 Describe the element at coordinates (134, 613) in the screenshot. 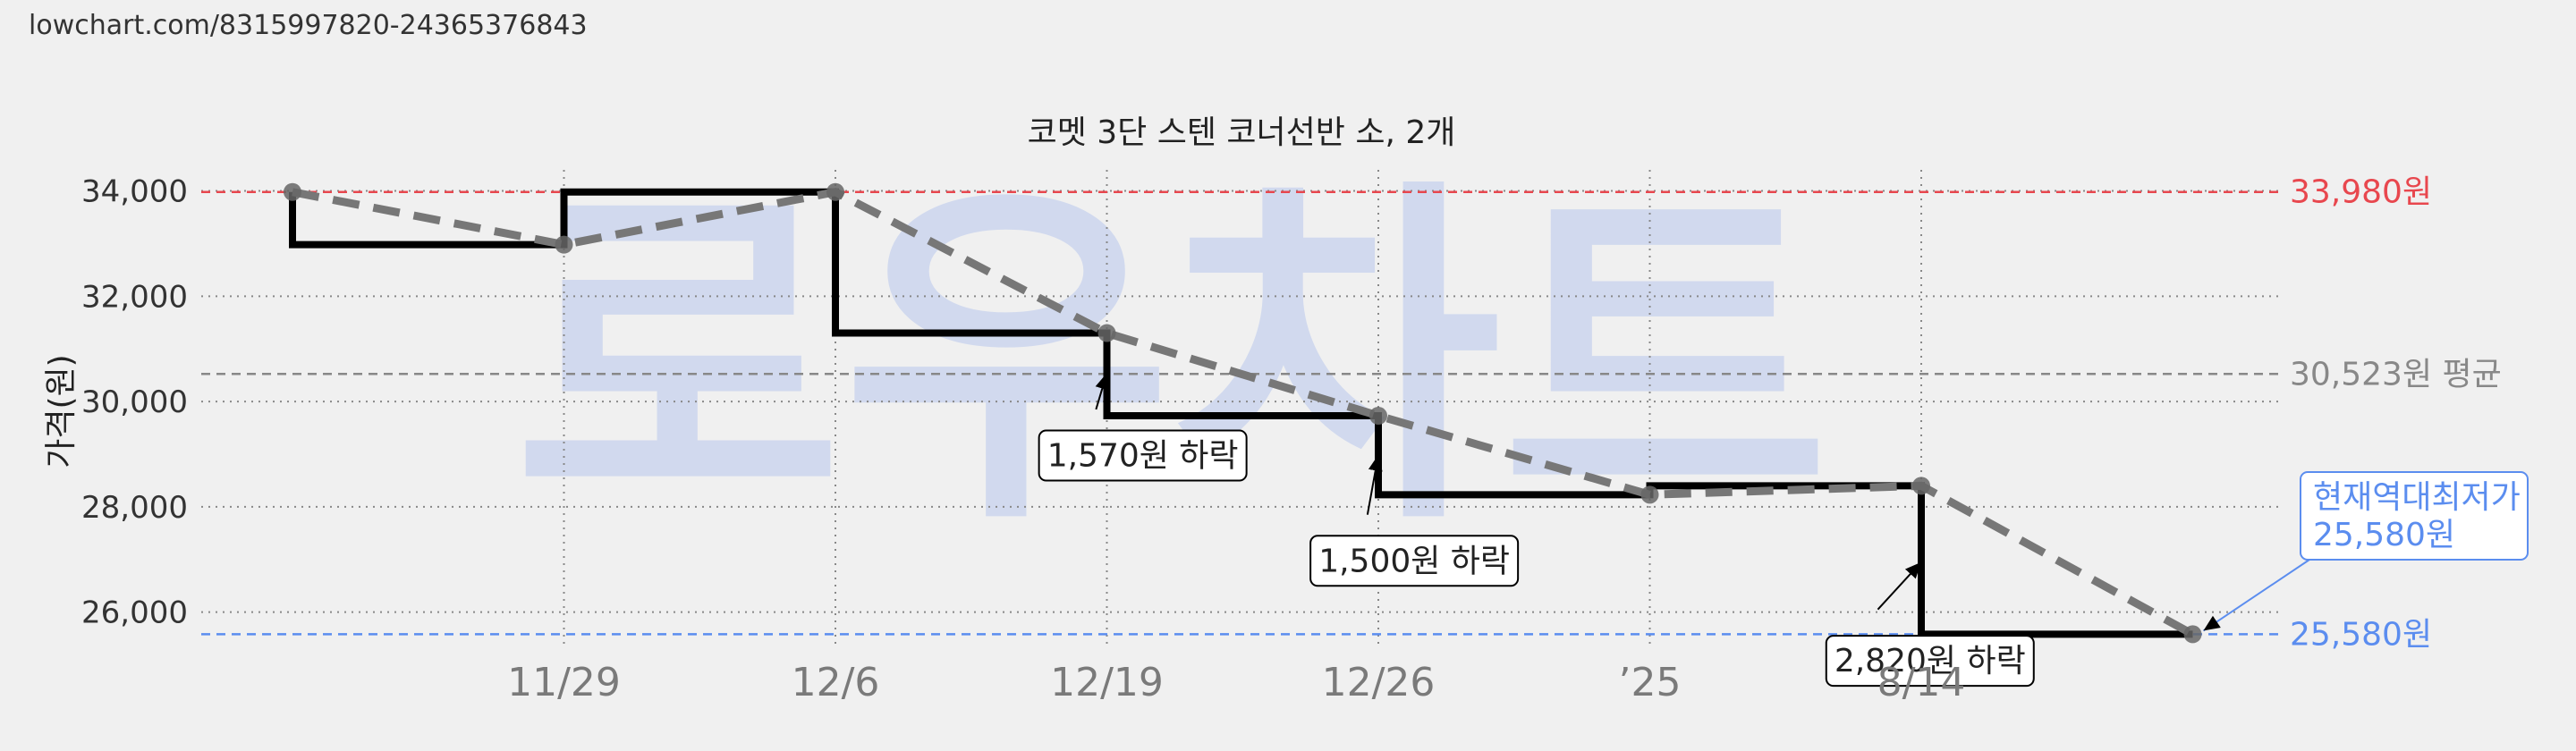

I see `y-tick-label: 26,000` at that location.